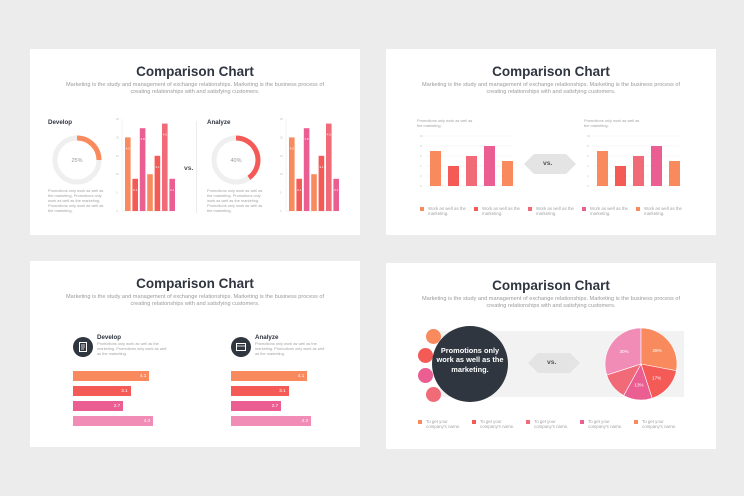  Describe the element at coordinates (102, 391) in the screenshot. I see `hbar: 3.1` at that location.